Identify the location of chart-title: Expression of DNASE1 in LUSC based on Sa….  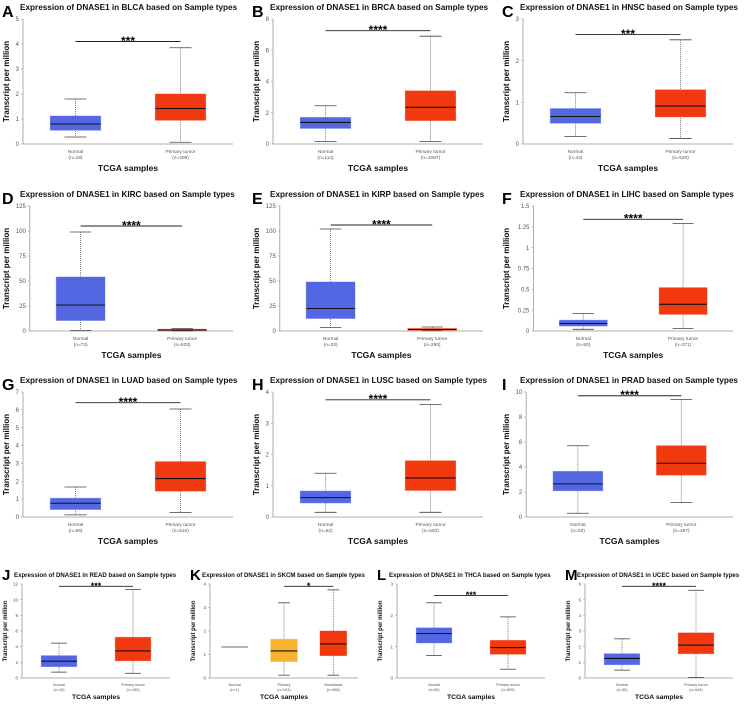
(378, 380).